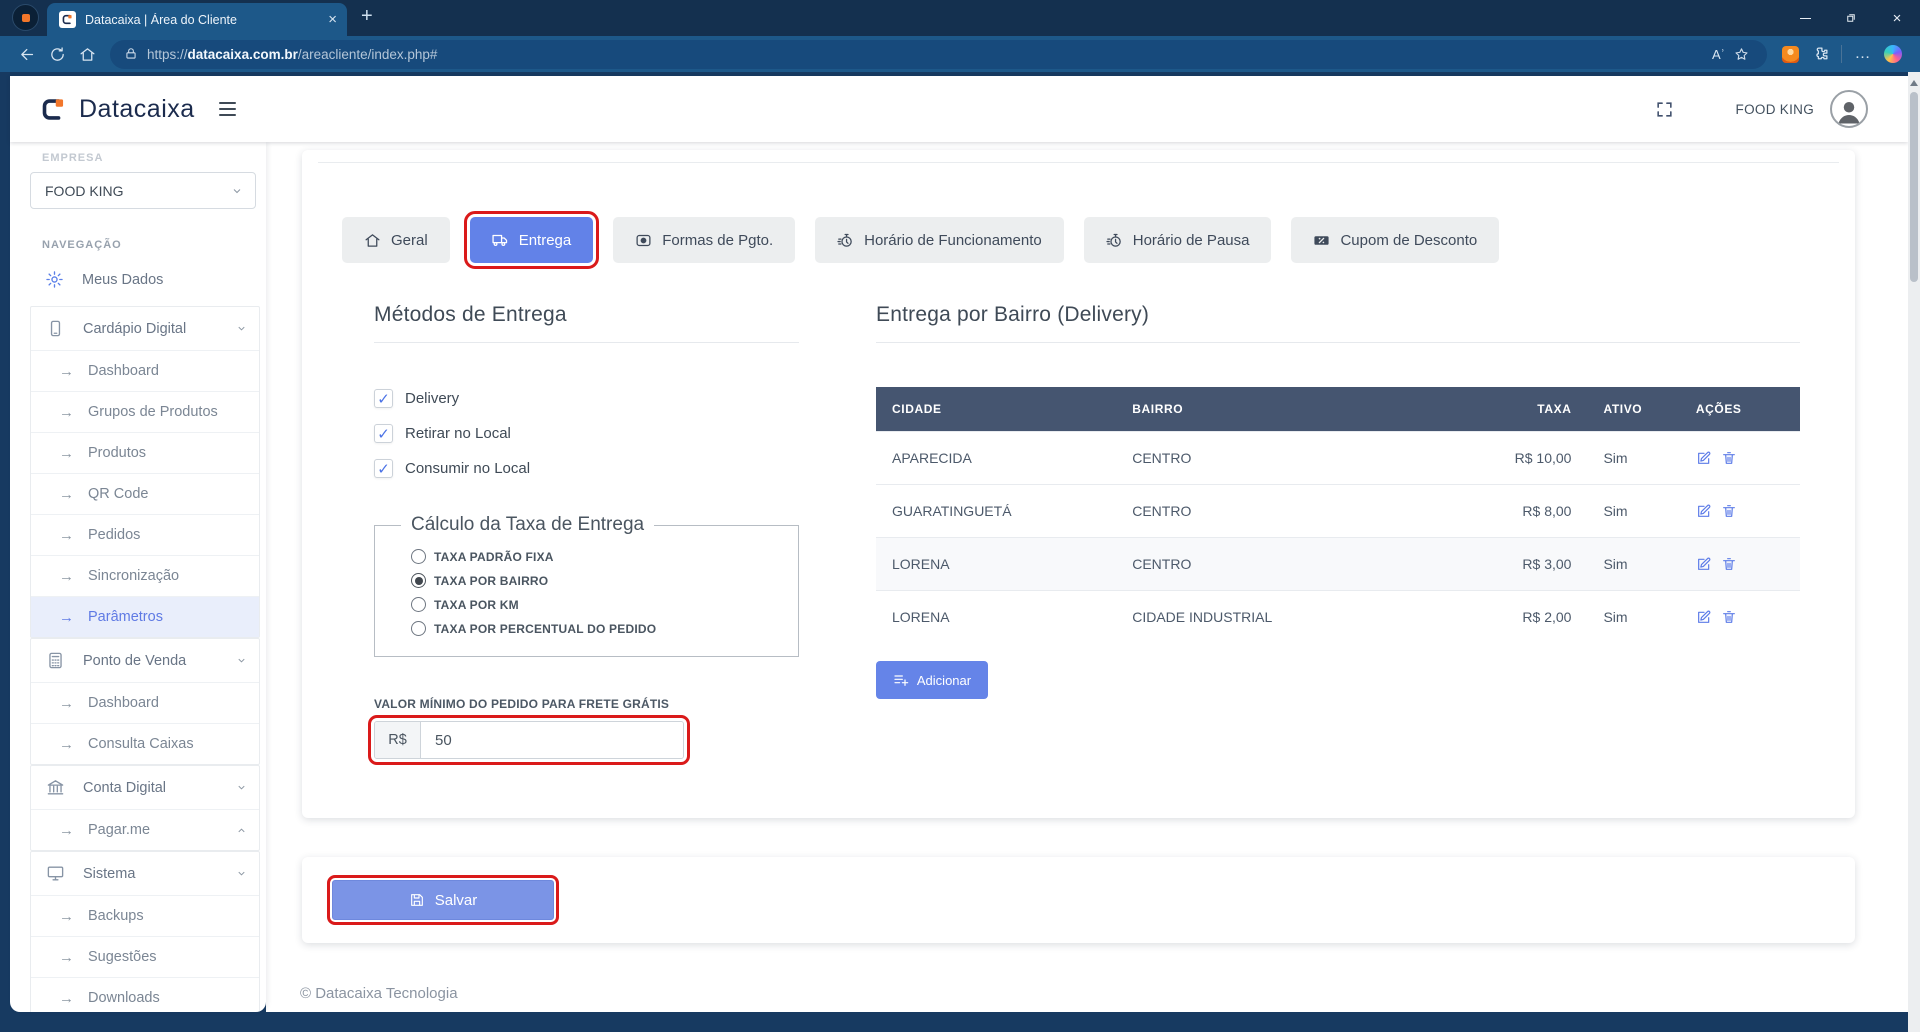  What do you see at coordinates (145, 994) in the screenshot?
I see `sidebar-item-downloads: → Downloads` at bounding box center [145, 994].